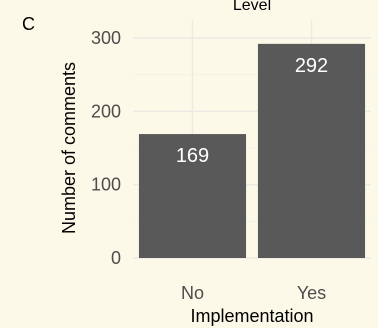 Image resolution: width=378 pixels, height=328 pixels. Describe the element at coordinates (28, 24) in the screenshot. I see `panel-tag: C` at that location.